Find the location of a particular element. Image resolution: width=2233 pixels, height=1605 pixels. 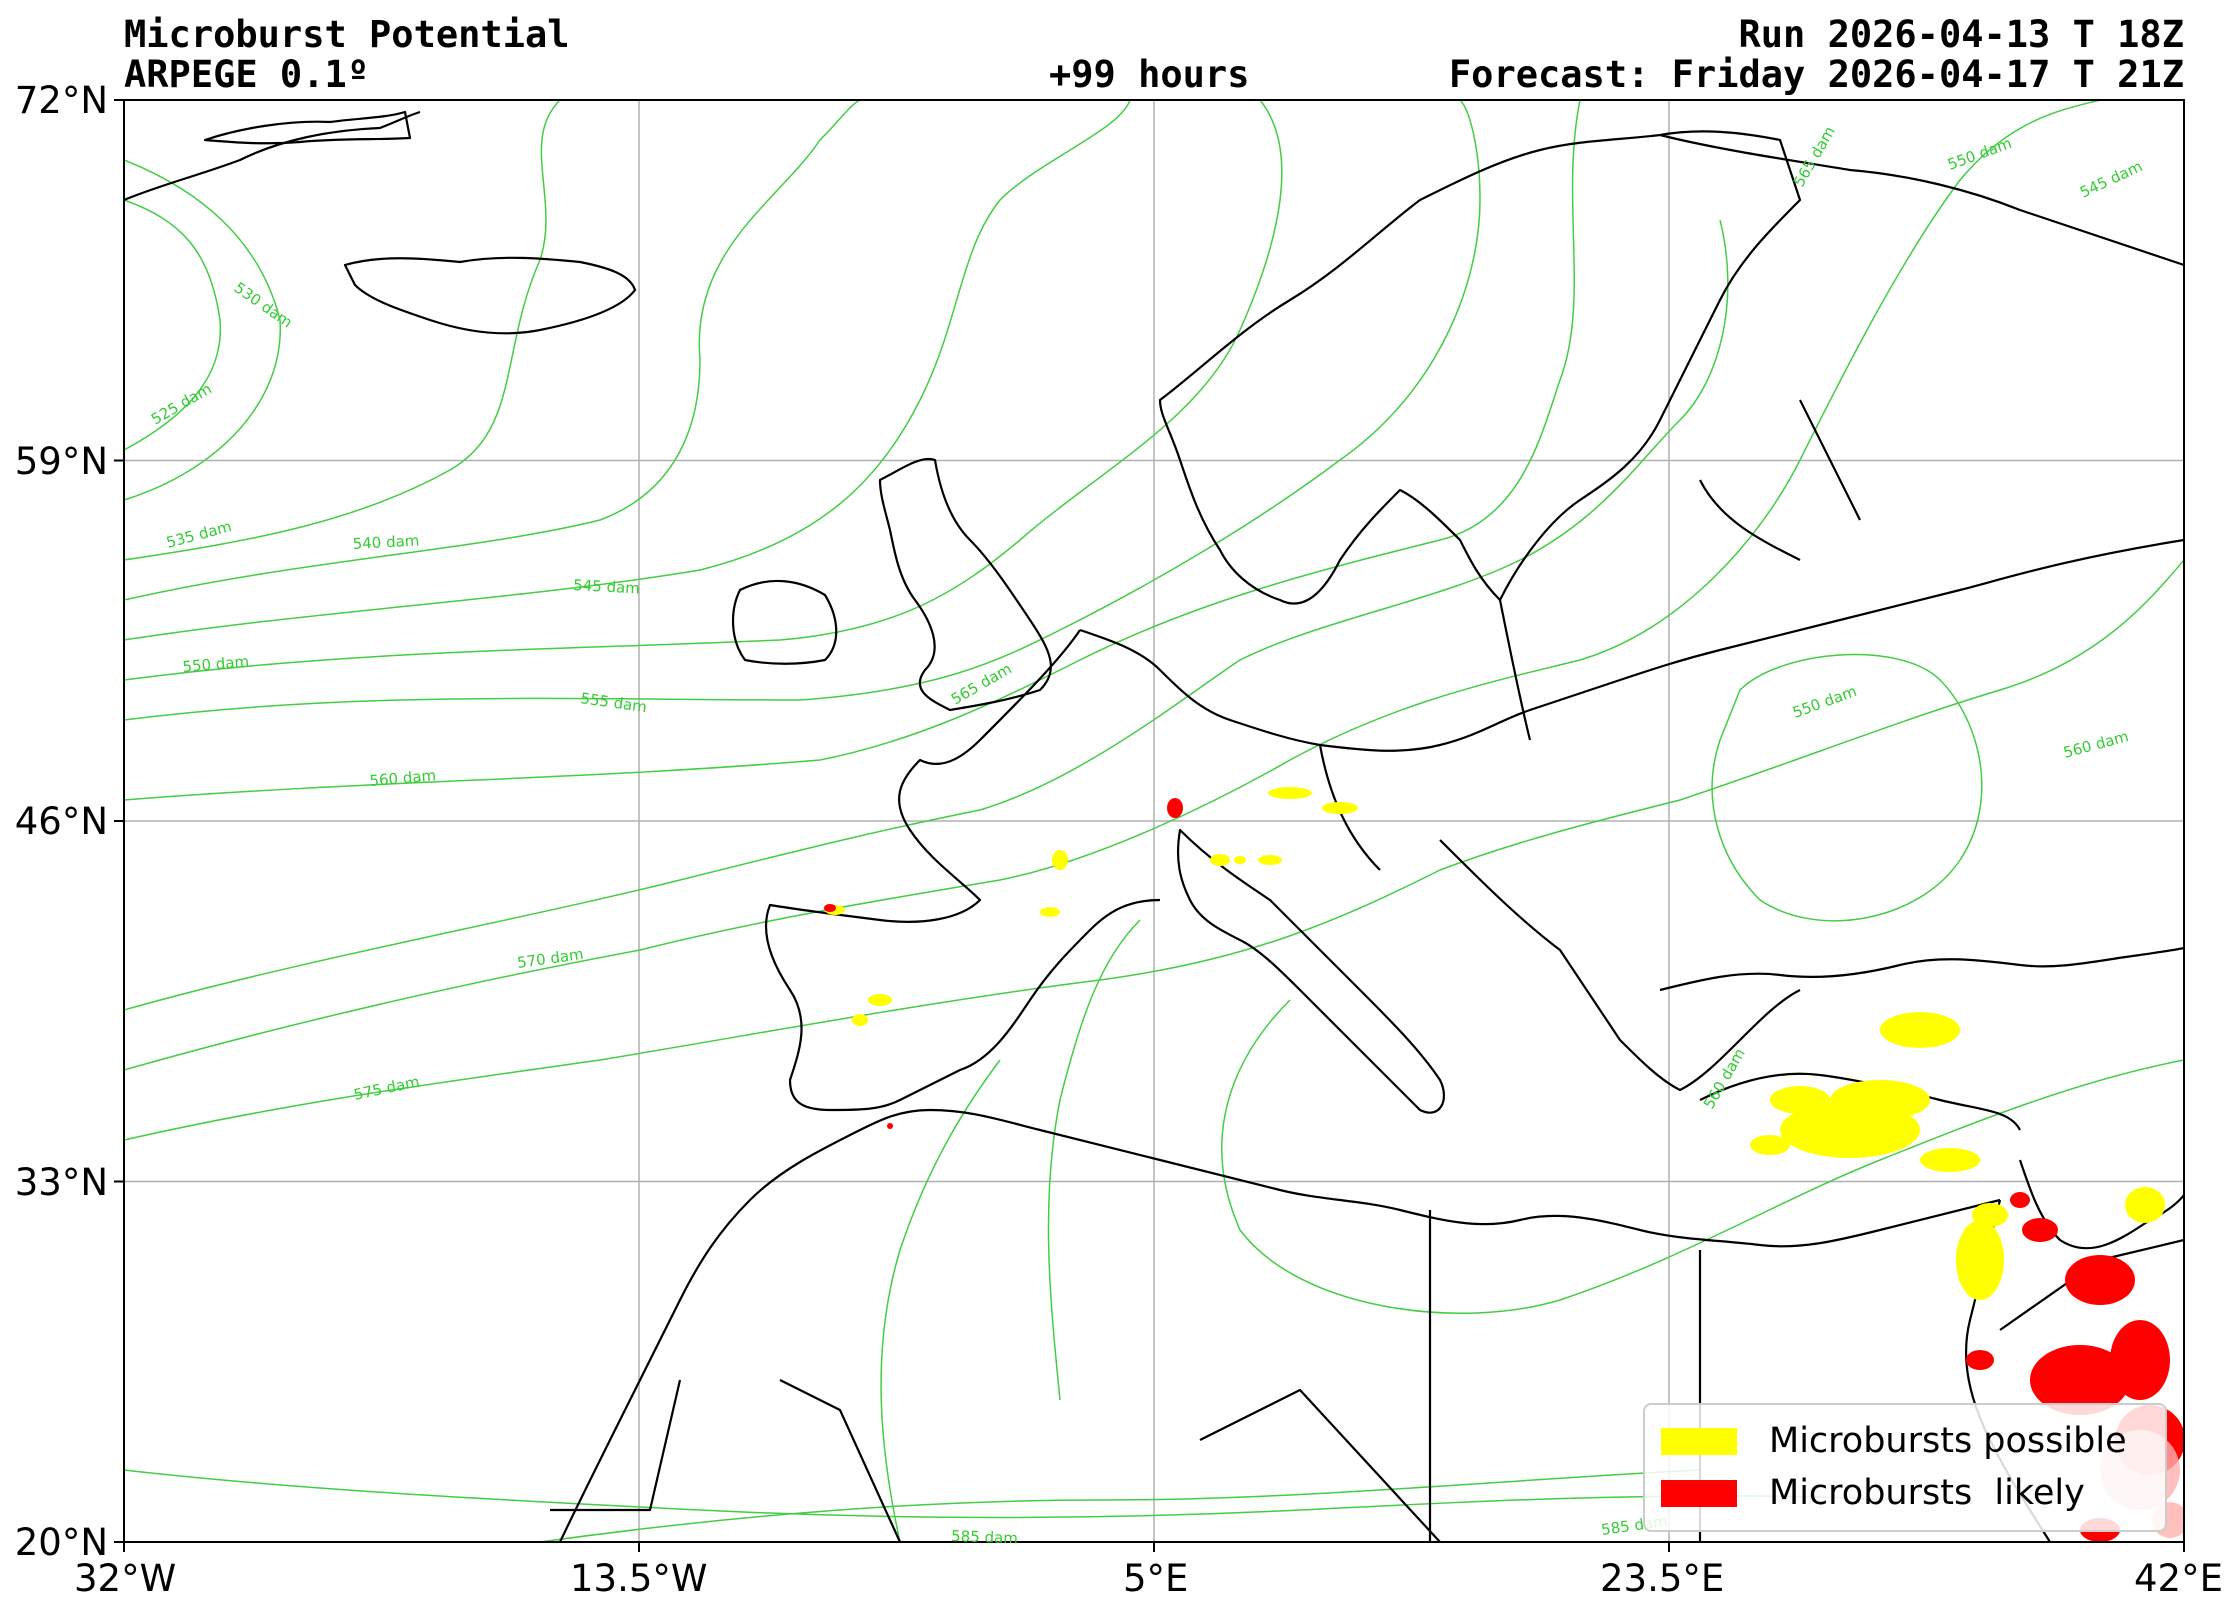

legend-item-possible: Microbursts possible is located at coordinates (1894, 1441).